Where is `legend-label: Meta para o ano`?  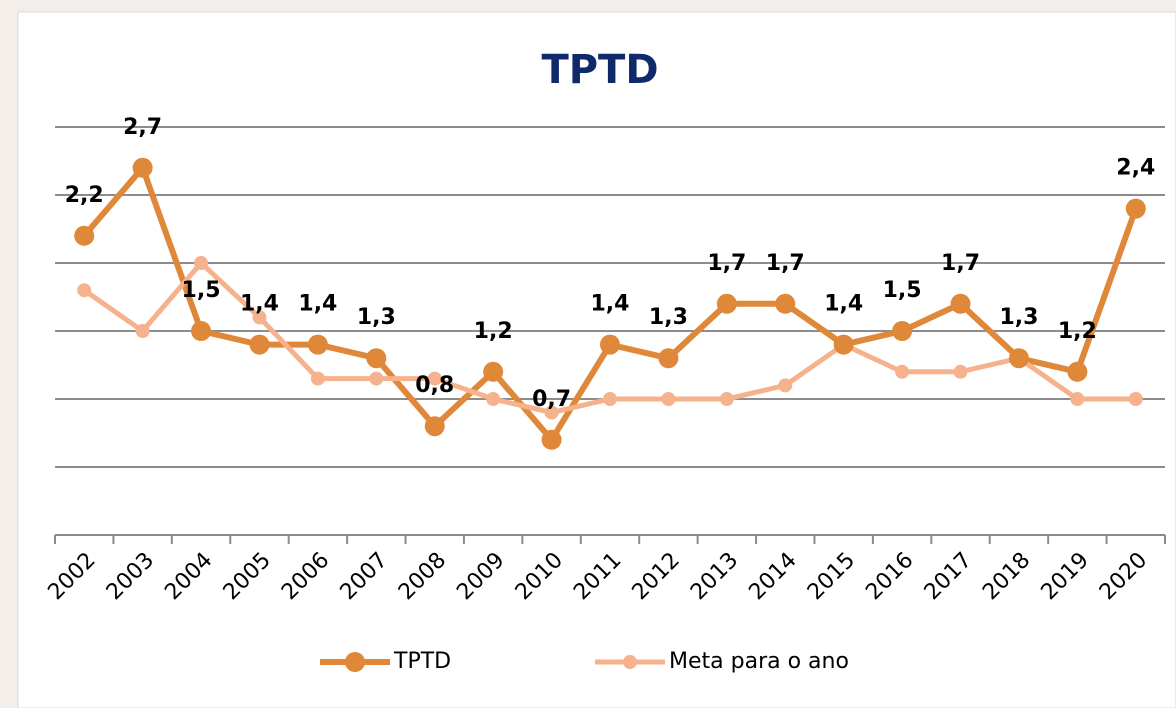
legend-label: Meta para o ano is located at coordinates (759, 661).